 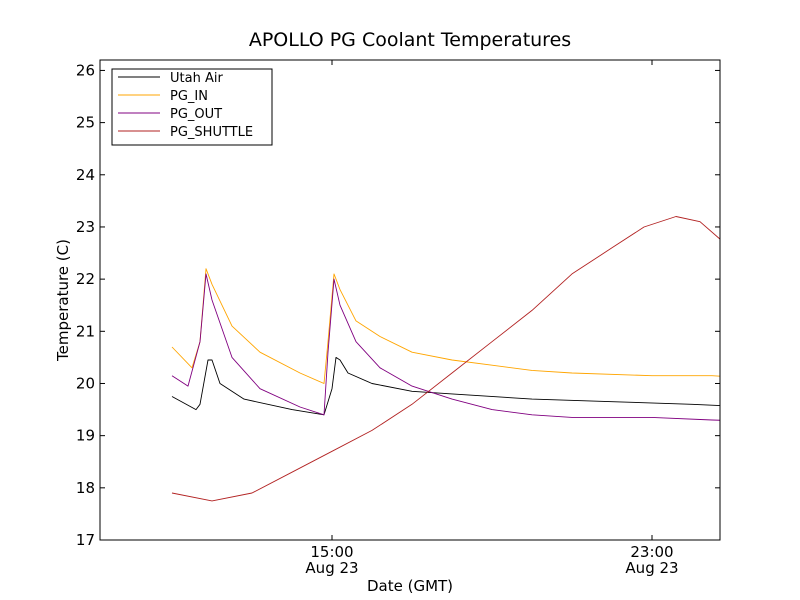 What do you see at coordinates (63, 300) in the screenshot?
I see `y-axis-label: Temperature (C)` at bounding box center [63, 300].